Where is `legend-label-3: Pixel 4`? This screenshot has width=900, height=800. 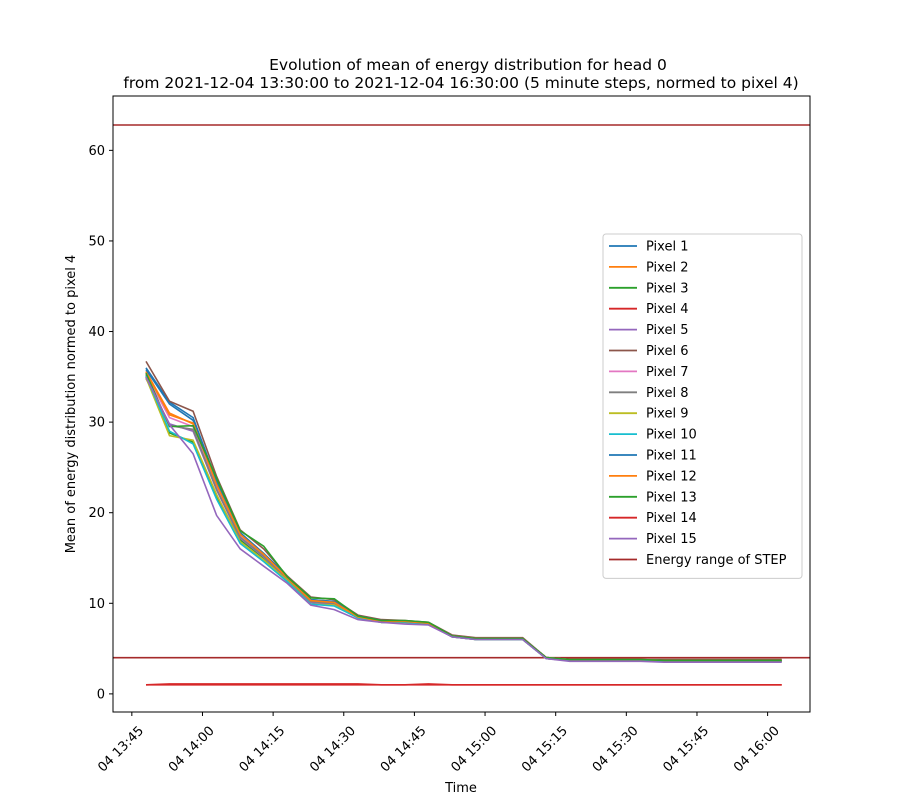
legend-label-3: Pixel 4 is located at coordinates (667, 309).